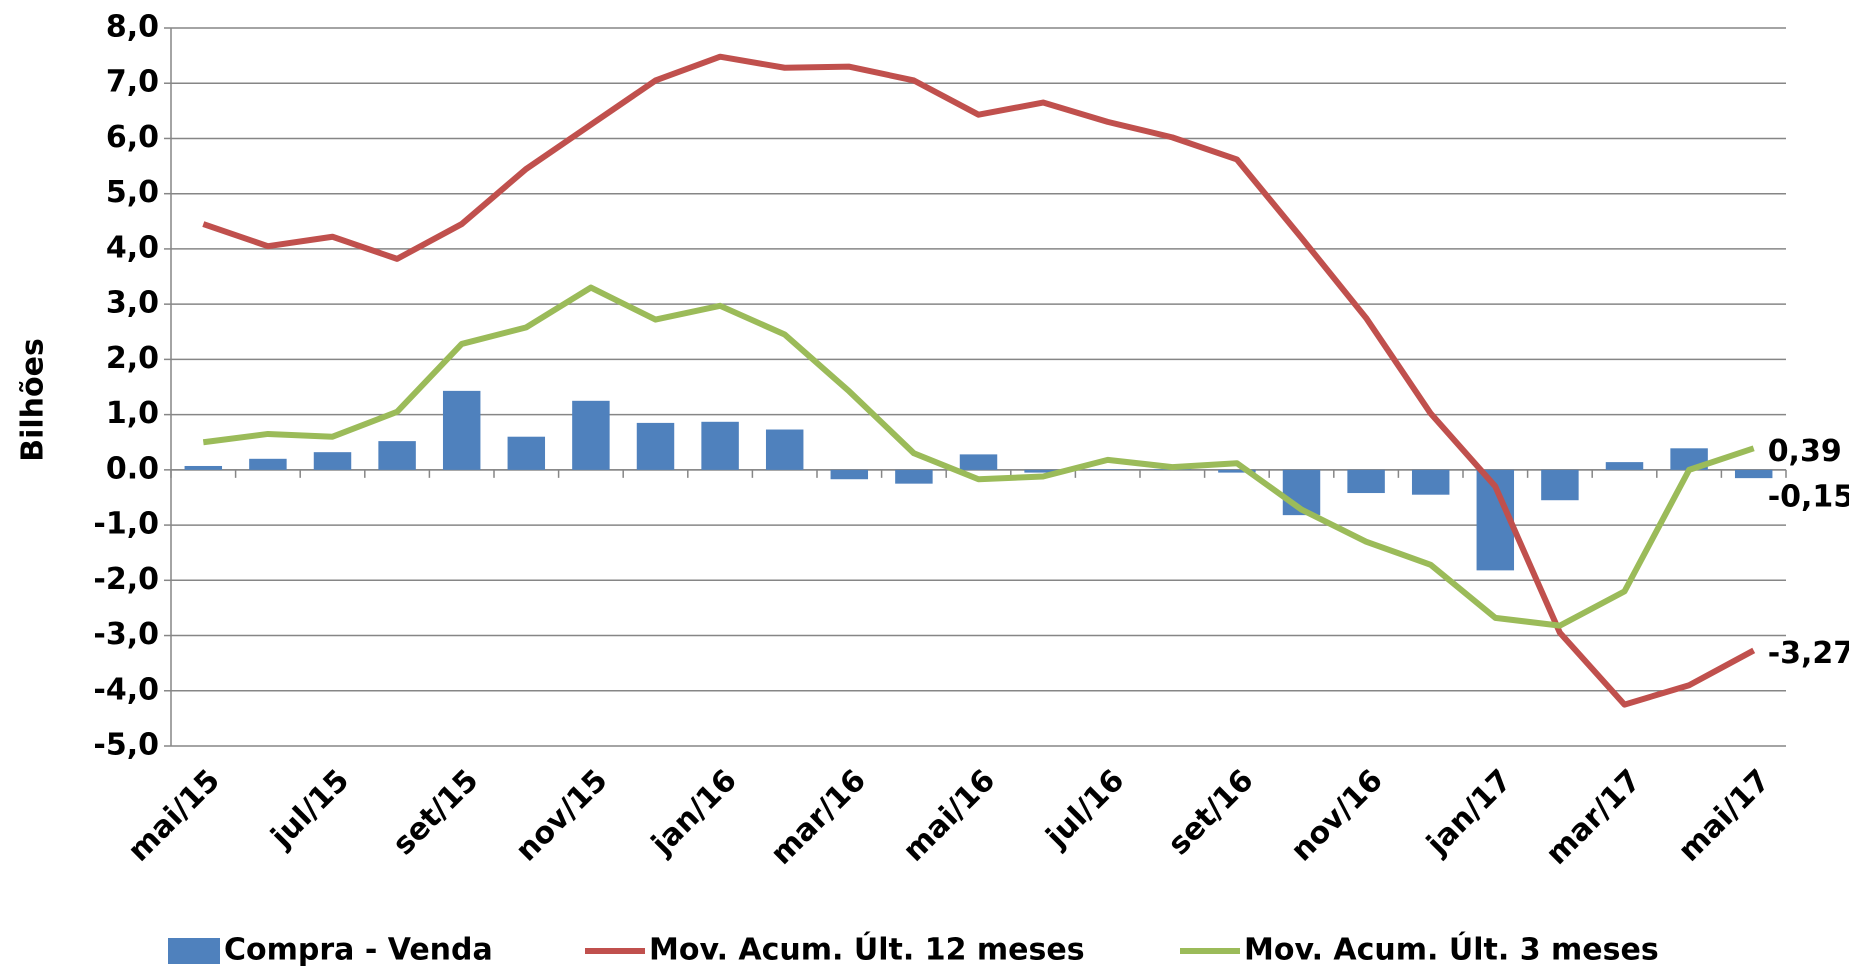 This screenshot has width=1849, height=973. What do you see at coordinates (818, 817) in the screenshot?
I see `x-tick-label: mar/16` at bounding box center [818, 817].